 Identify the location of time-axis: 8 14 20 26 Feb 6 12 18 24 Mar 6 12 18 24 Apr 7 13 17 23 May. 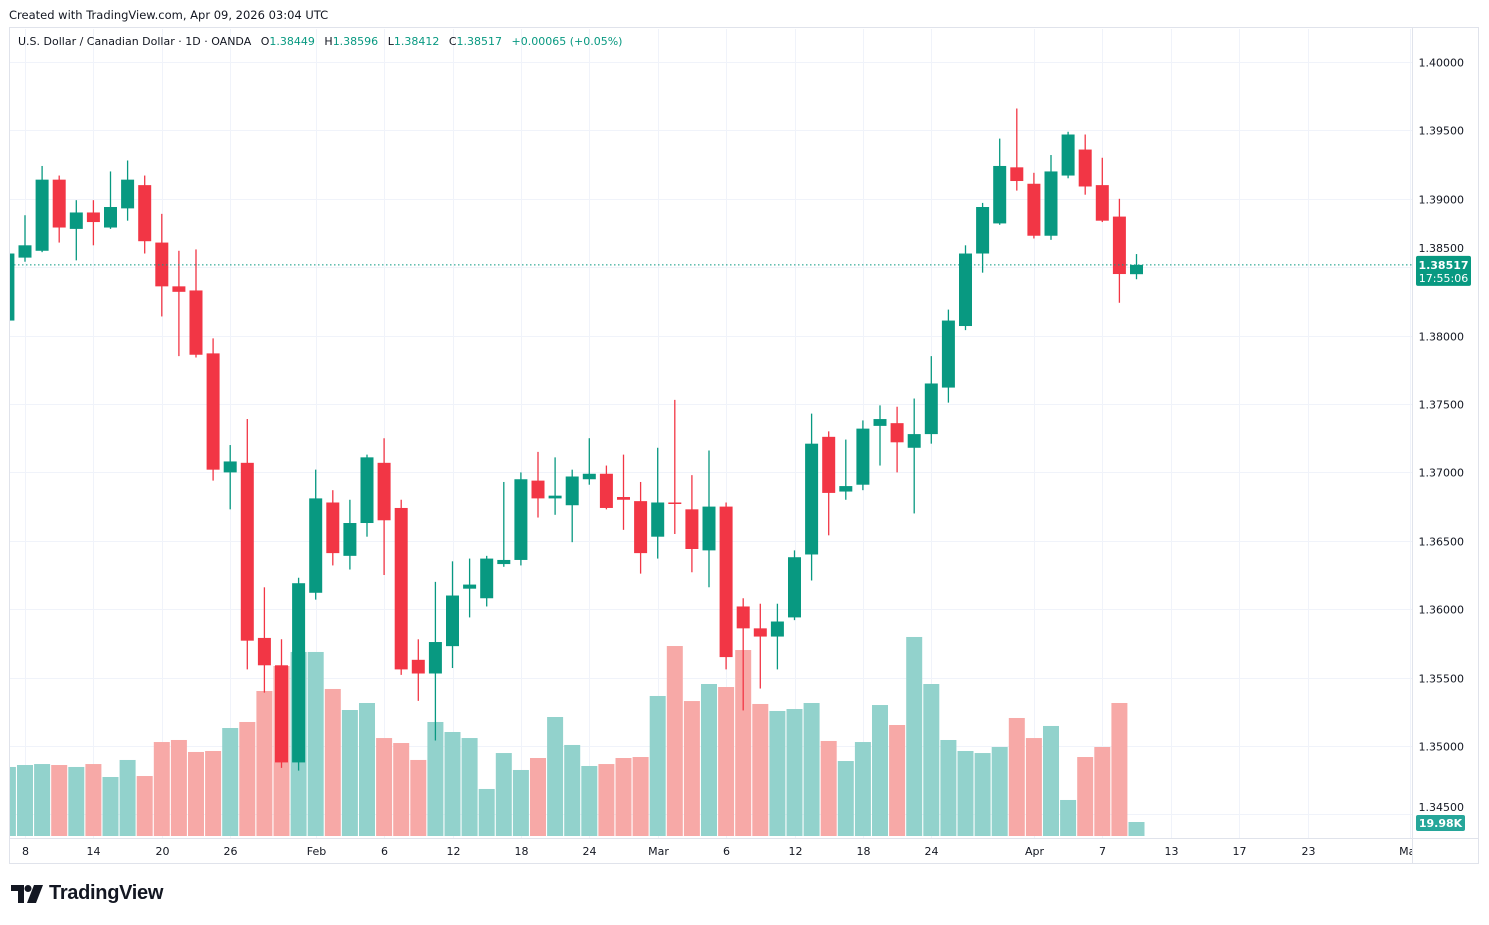
(722, 851).